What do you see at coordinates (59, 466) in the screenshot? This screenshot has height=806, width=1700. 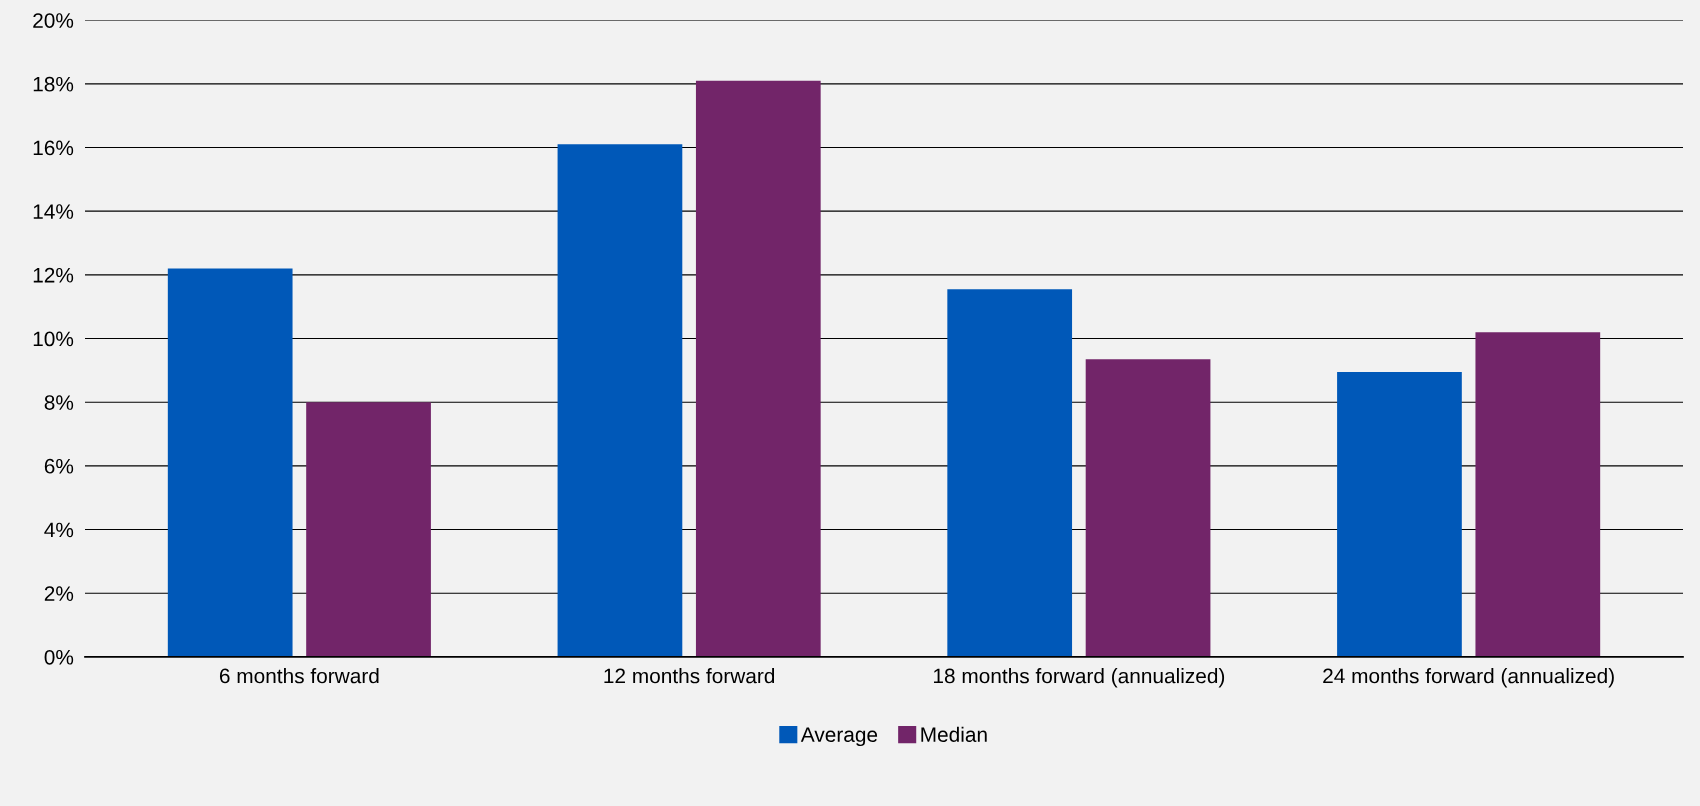 I see `y-tick-label: 6%` at bounding box center [59, 466].